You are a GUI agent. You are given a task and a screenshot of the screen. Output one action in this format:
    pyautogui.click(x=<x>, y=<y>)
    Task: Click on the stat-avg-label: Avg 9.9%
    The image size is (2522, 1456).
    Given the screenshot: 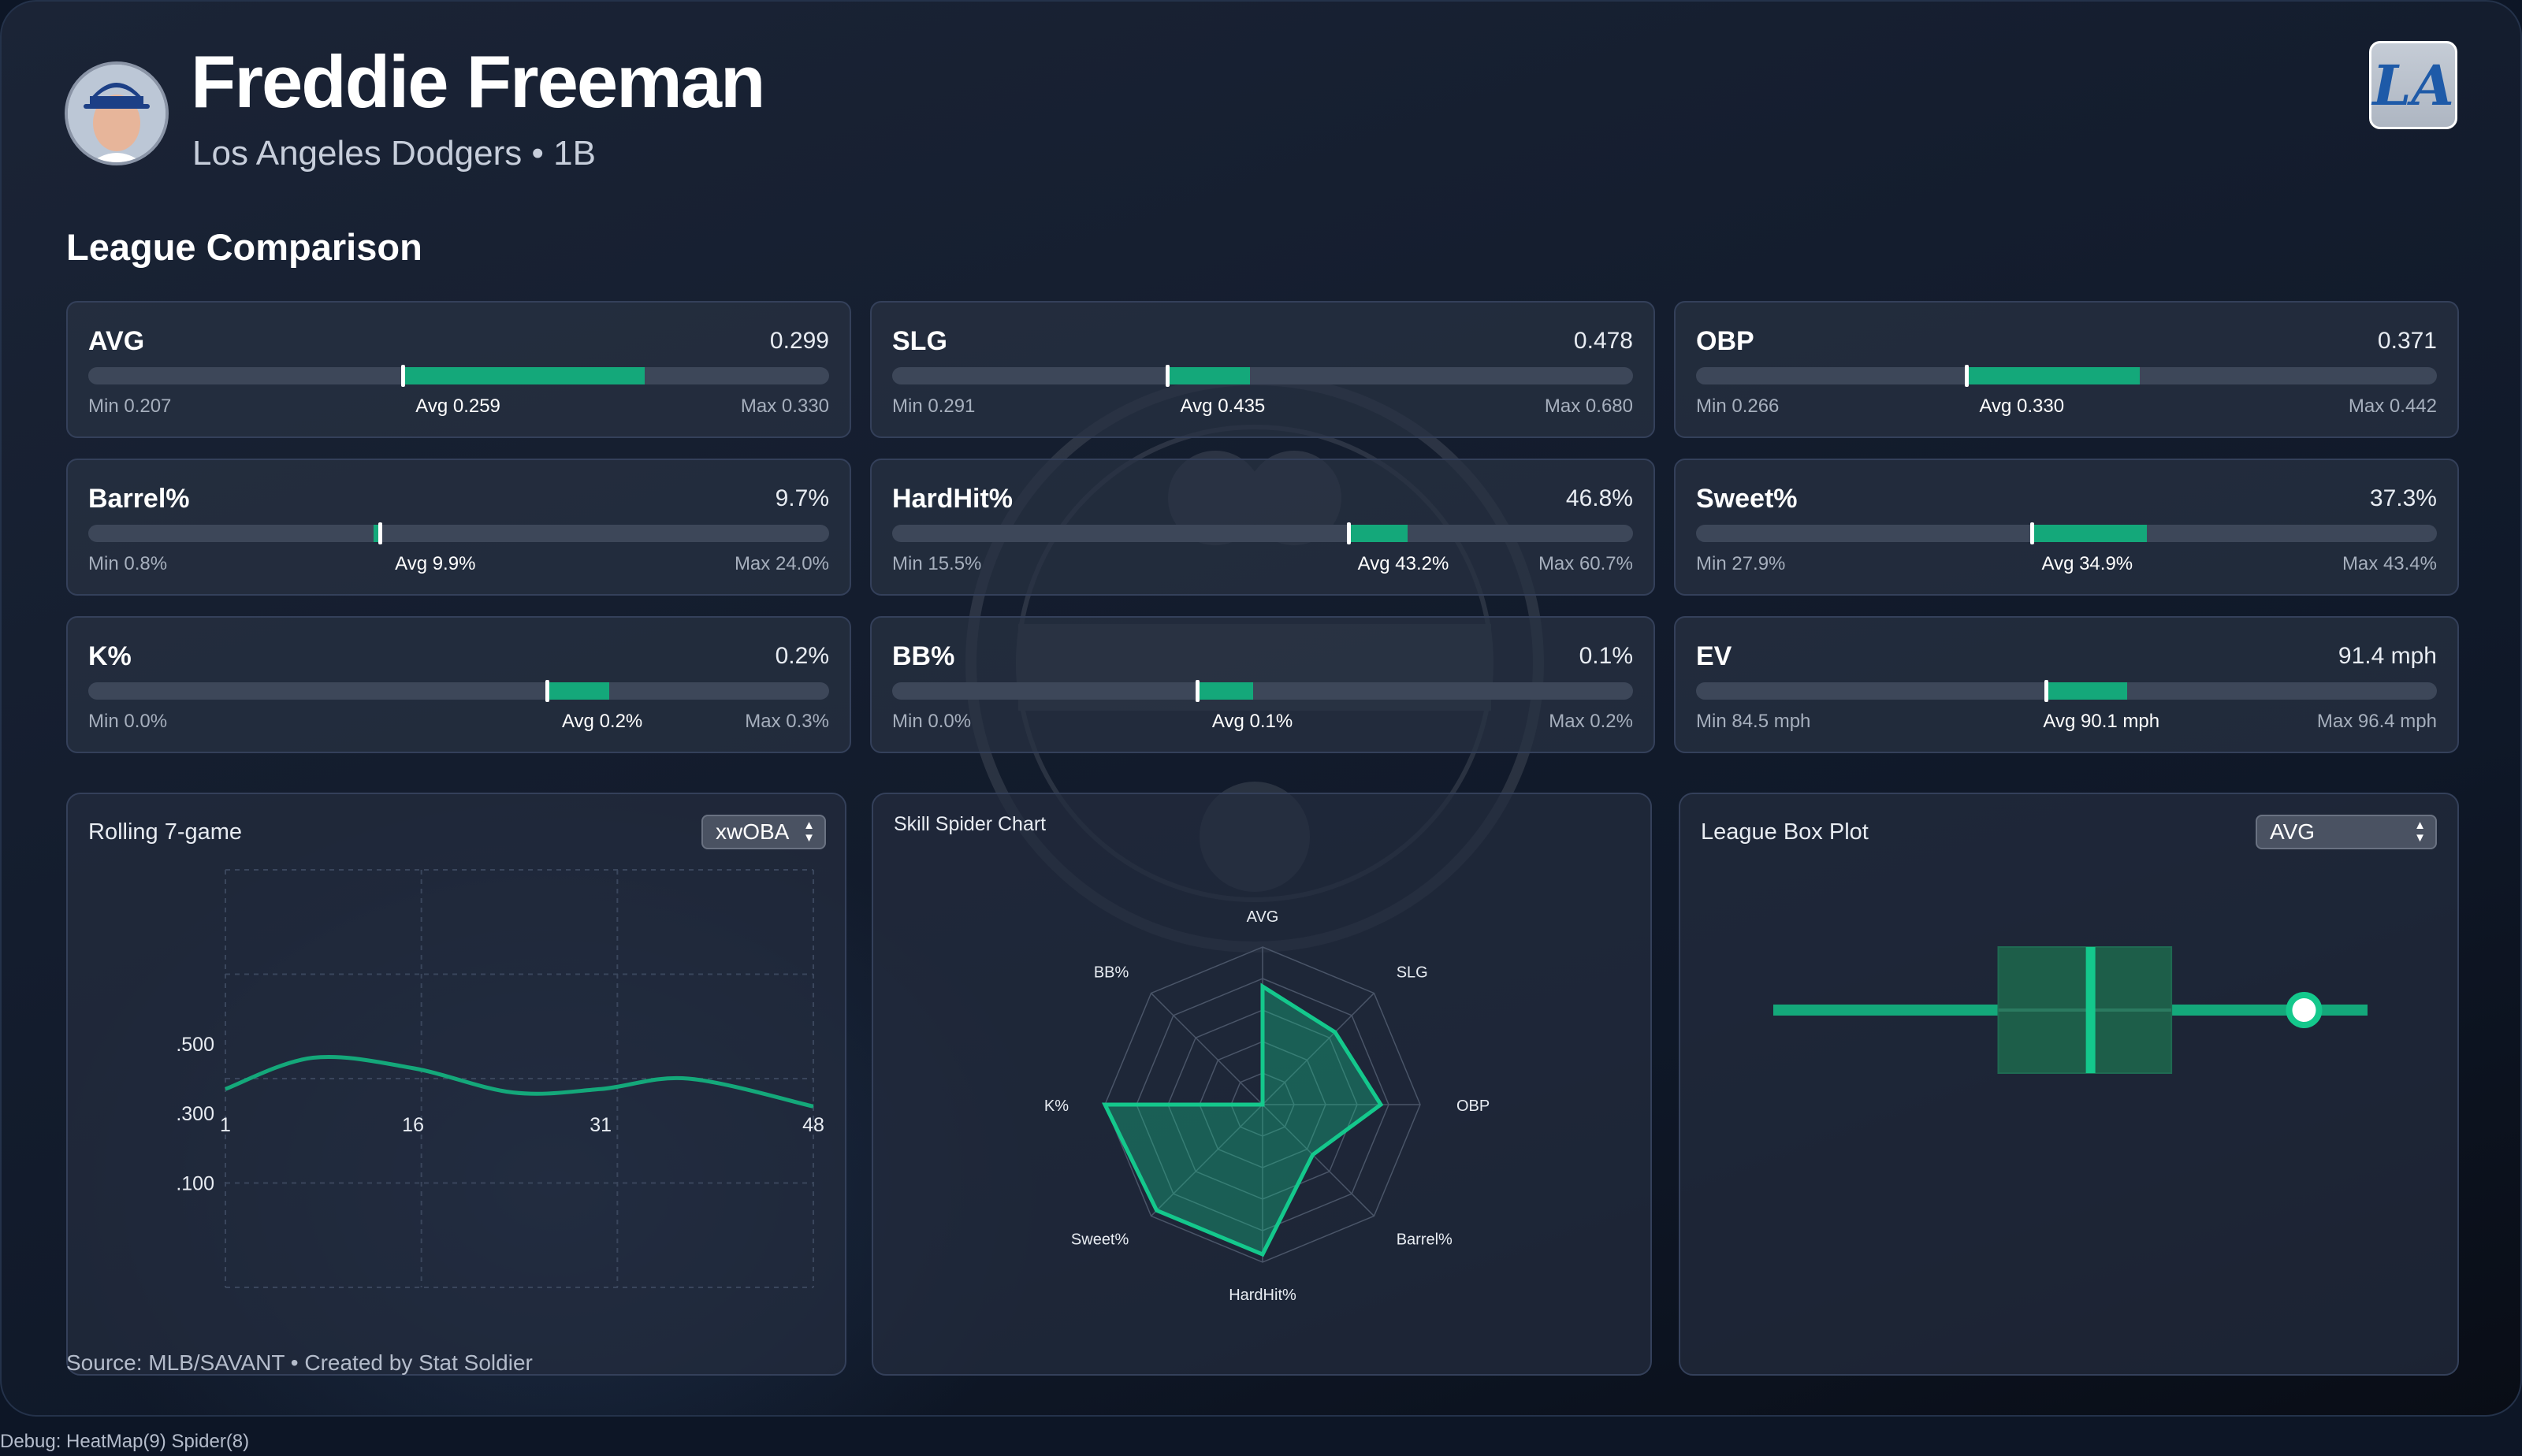 What is the action you would take?
    pyautogui.click(x=435, y=563)
    